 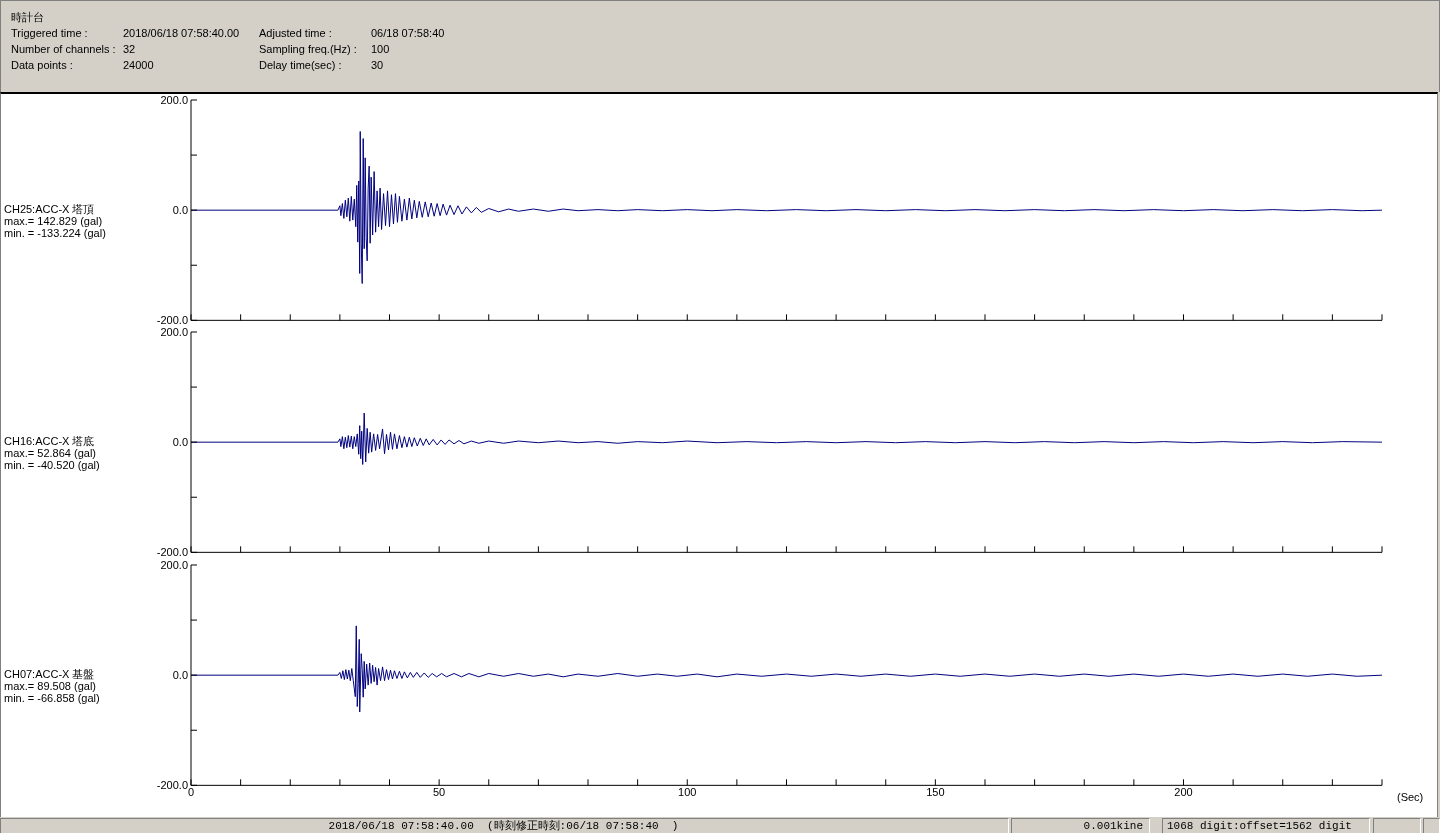 I want to click on text: 100, so click(x=380, y=49).